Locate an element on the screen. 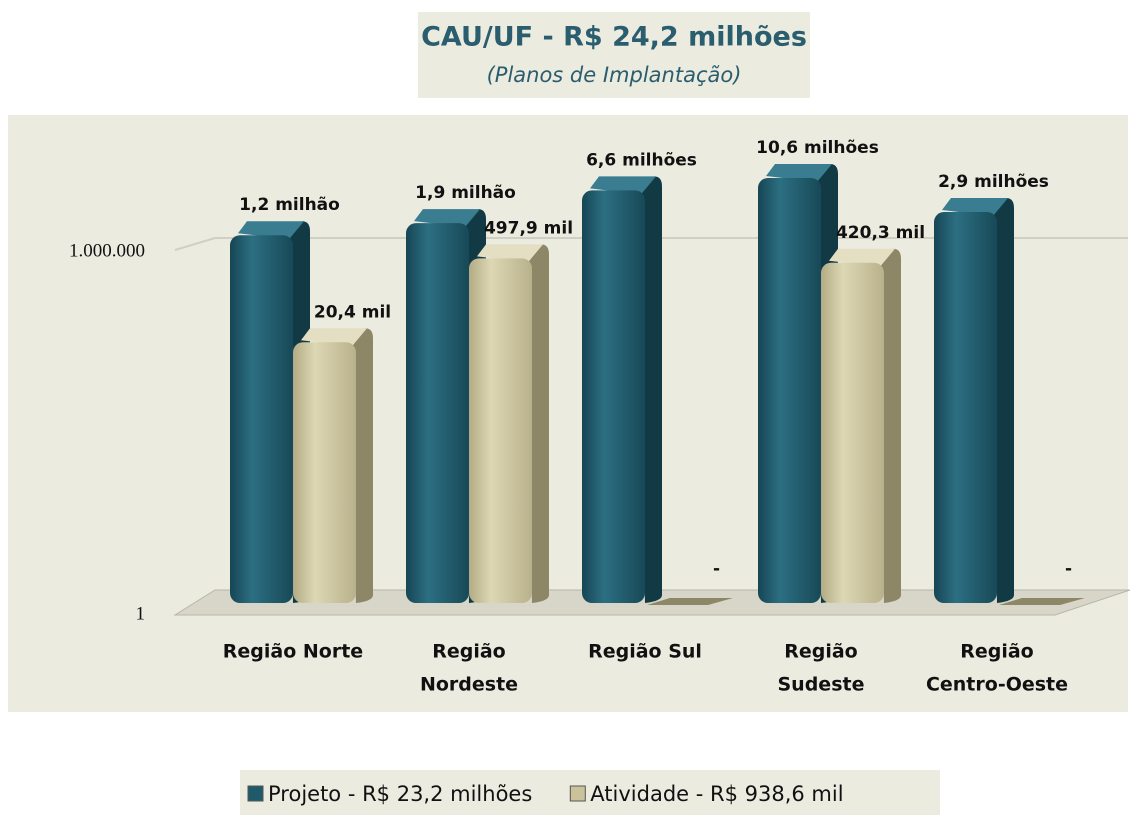  legend-label: Projeto - R$ 23,2 milhões is located at coordinates (400, 794).